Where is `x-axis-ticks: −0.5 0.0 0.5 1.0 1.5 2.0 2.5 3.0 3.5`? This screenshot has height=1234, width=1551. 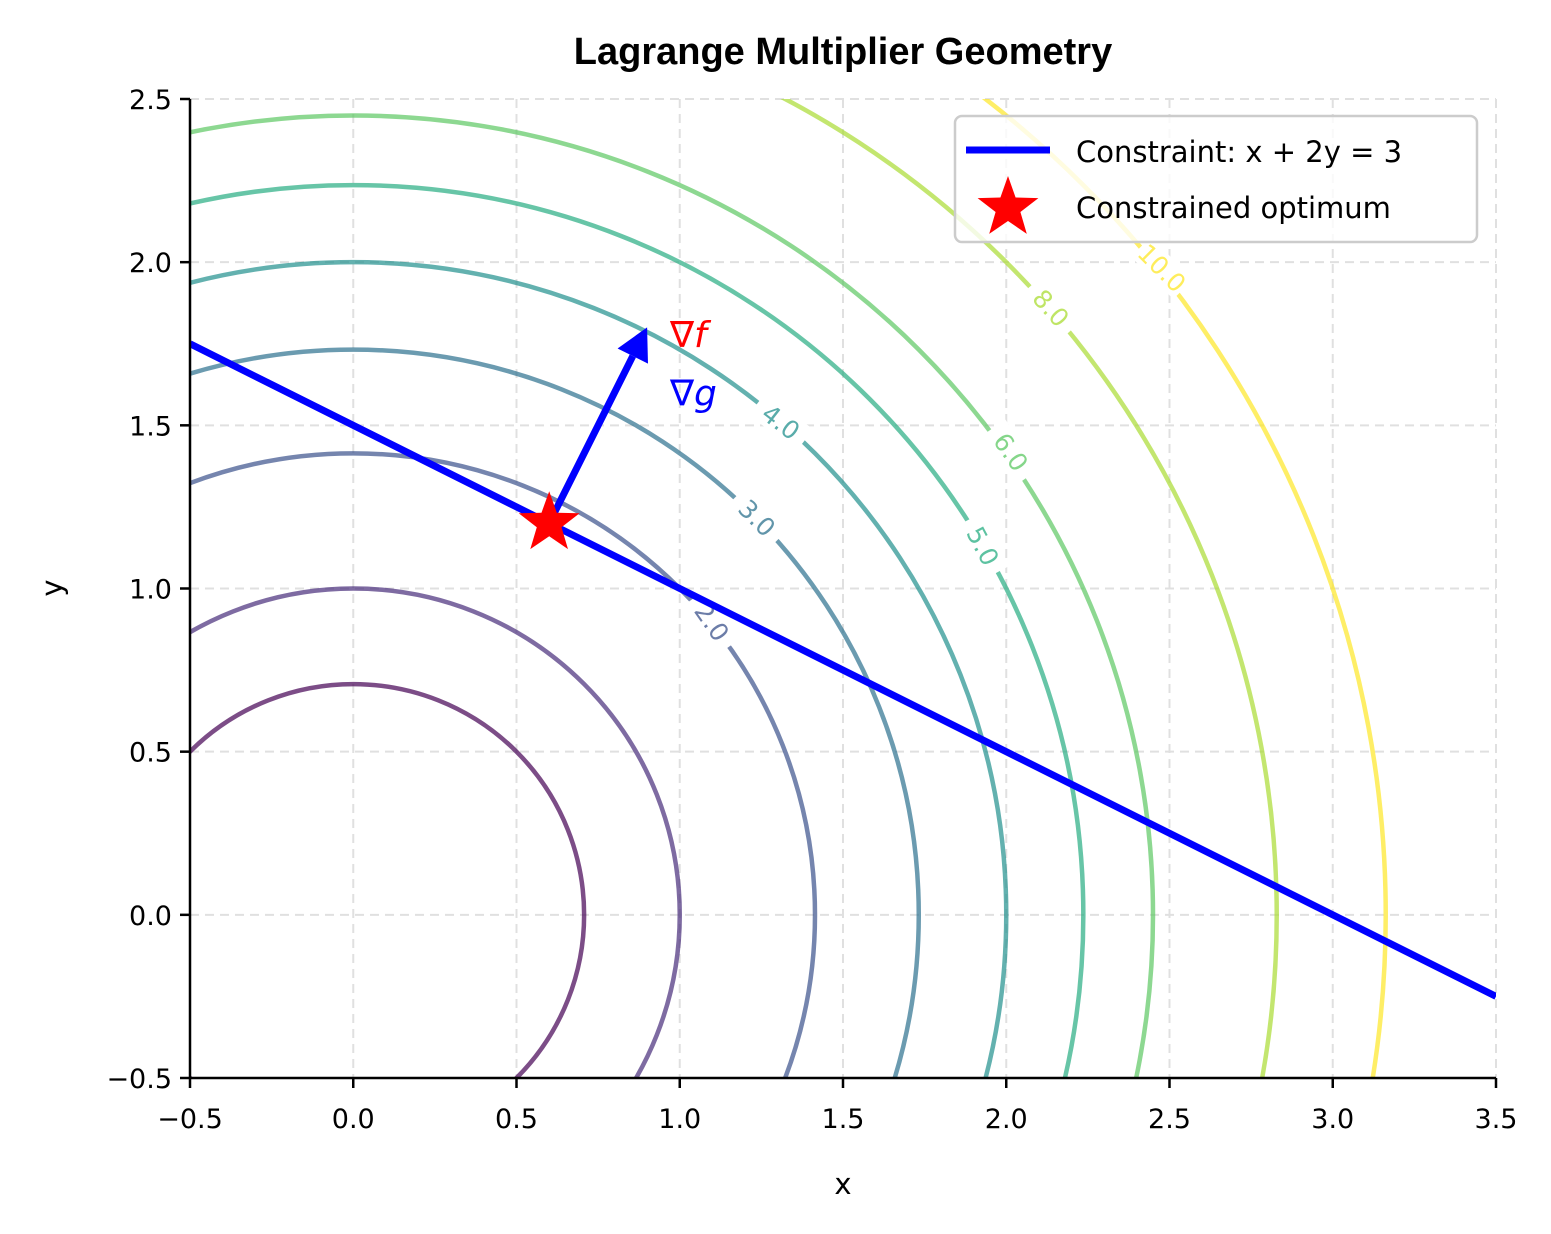
x-axis-ticks: −0.5 0.0 0.5 1.0 1.5 2.0 2.5 3.0 3.5 is located at coordinates (837, 1106).